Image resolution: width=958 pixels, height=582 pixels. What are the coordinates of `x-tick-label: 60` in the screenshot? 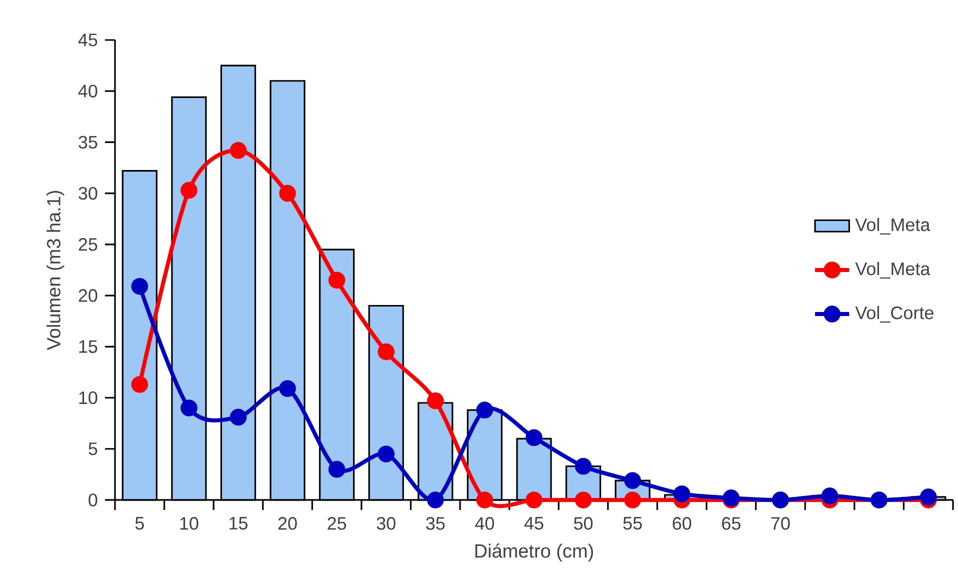 It's located at (682, 523).